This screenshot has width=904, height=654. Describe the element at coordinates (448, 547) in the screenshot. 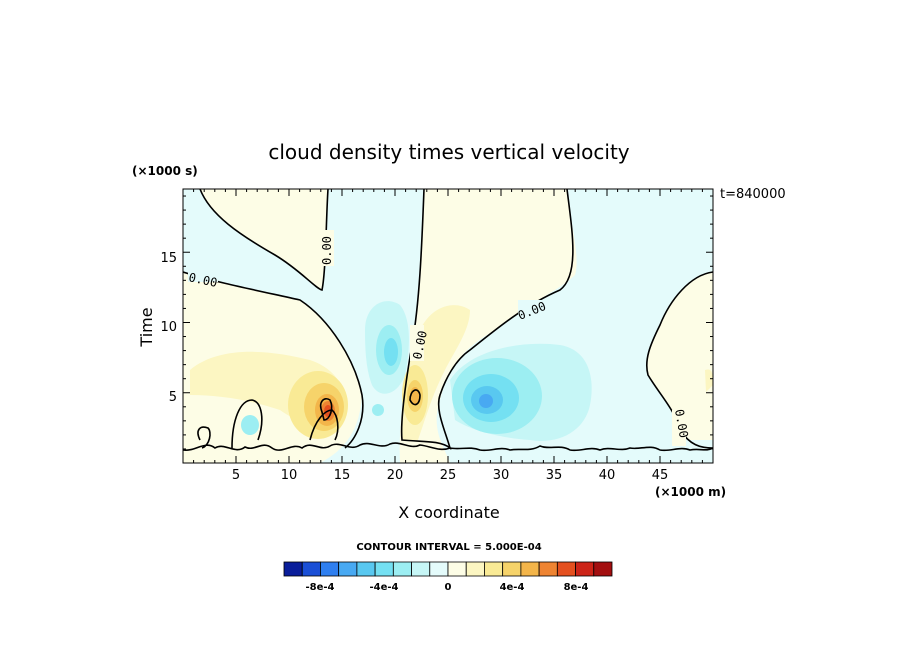

I see `contour-interval: CONTOUR INTERVAL = 5.000E-04` at that location.